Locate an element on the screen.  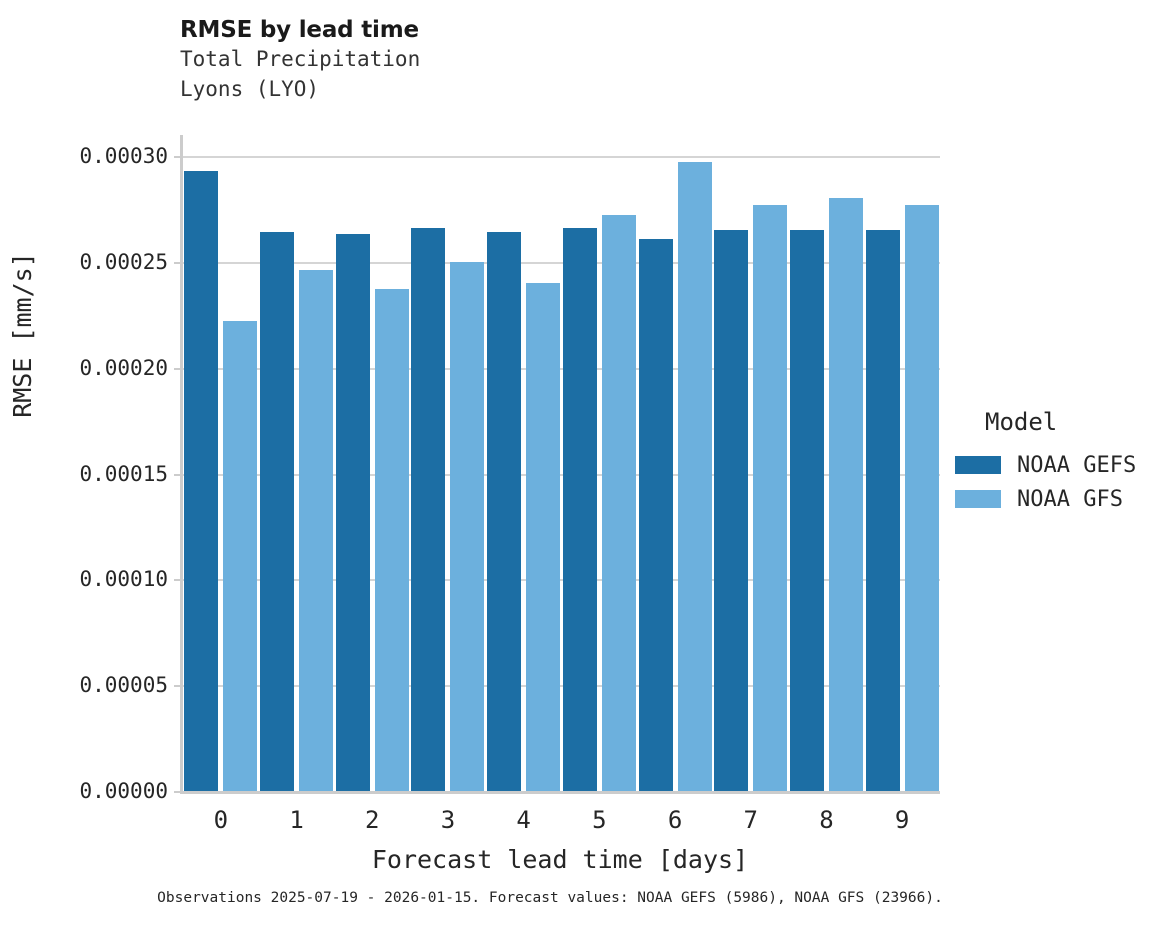
x-axis-line is located at coordinates (560, 792).